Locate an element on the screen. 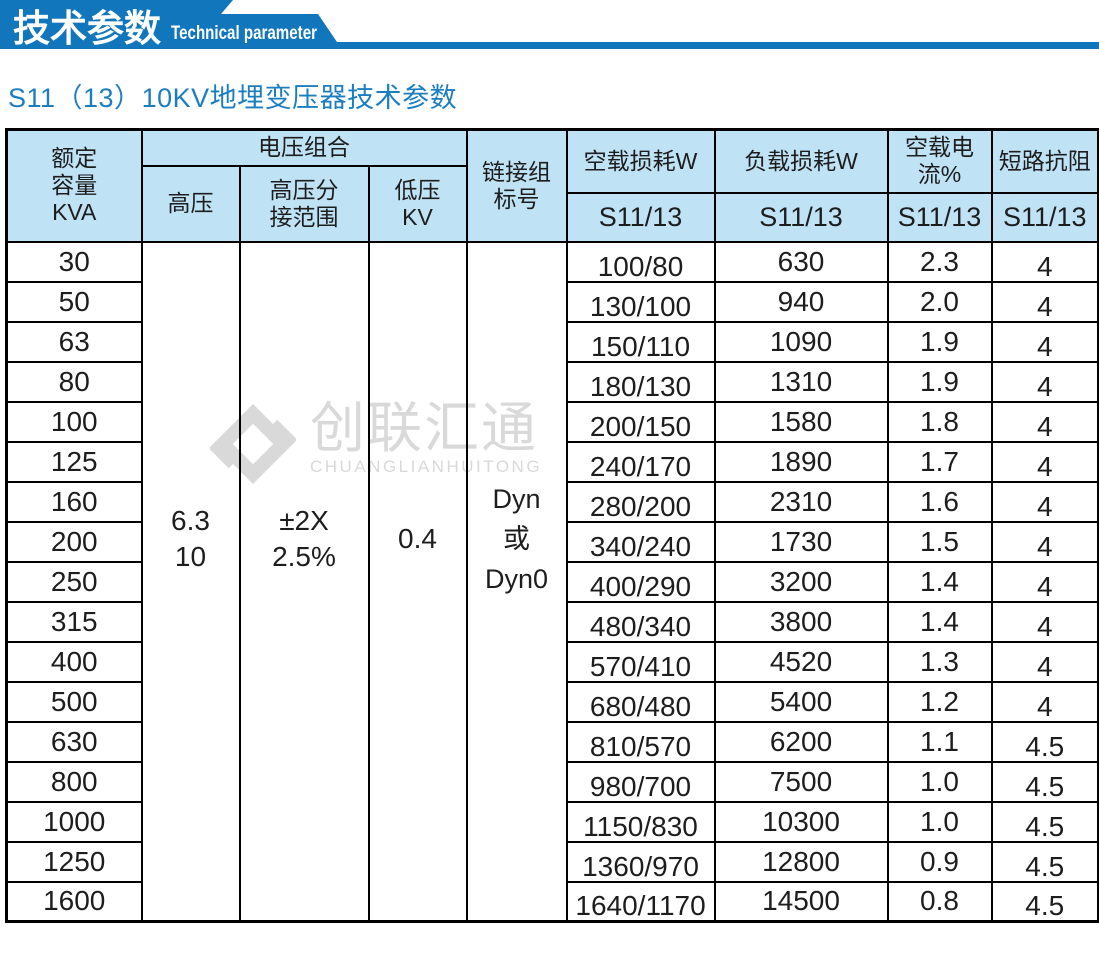 Image resolution: width=1099 pixels, height=974 pixels. no-load-loss-cell: 340/240 is located at coordinates (640, 541).